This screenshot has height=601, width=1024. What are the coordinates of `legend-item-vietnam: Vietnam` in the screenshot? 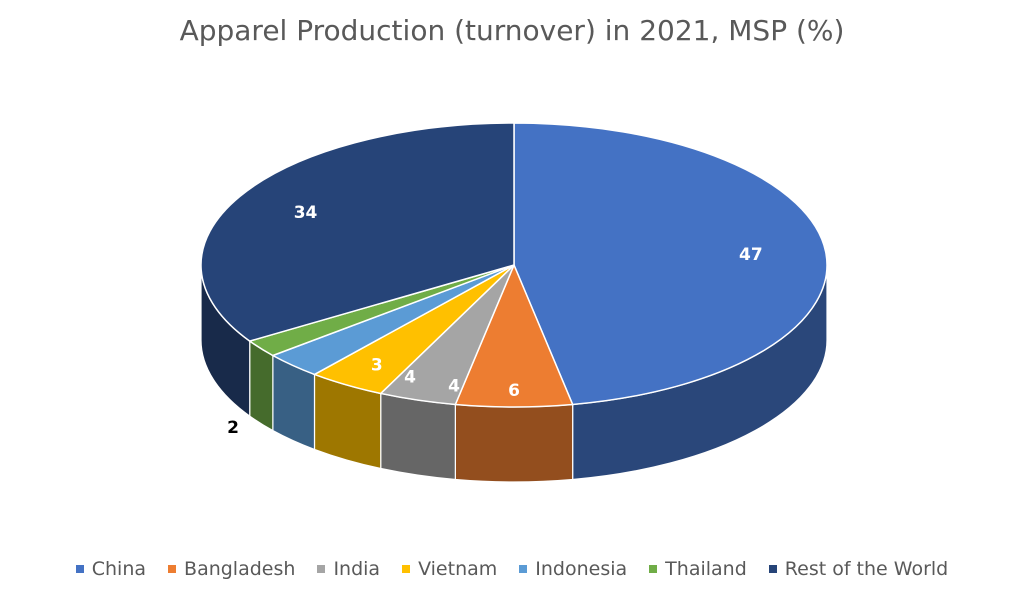 It's located at (449, 569).